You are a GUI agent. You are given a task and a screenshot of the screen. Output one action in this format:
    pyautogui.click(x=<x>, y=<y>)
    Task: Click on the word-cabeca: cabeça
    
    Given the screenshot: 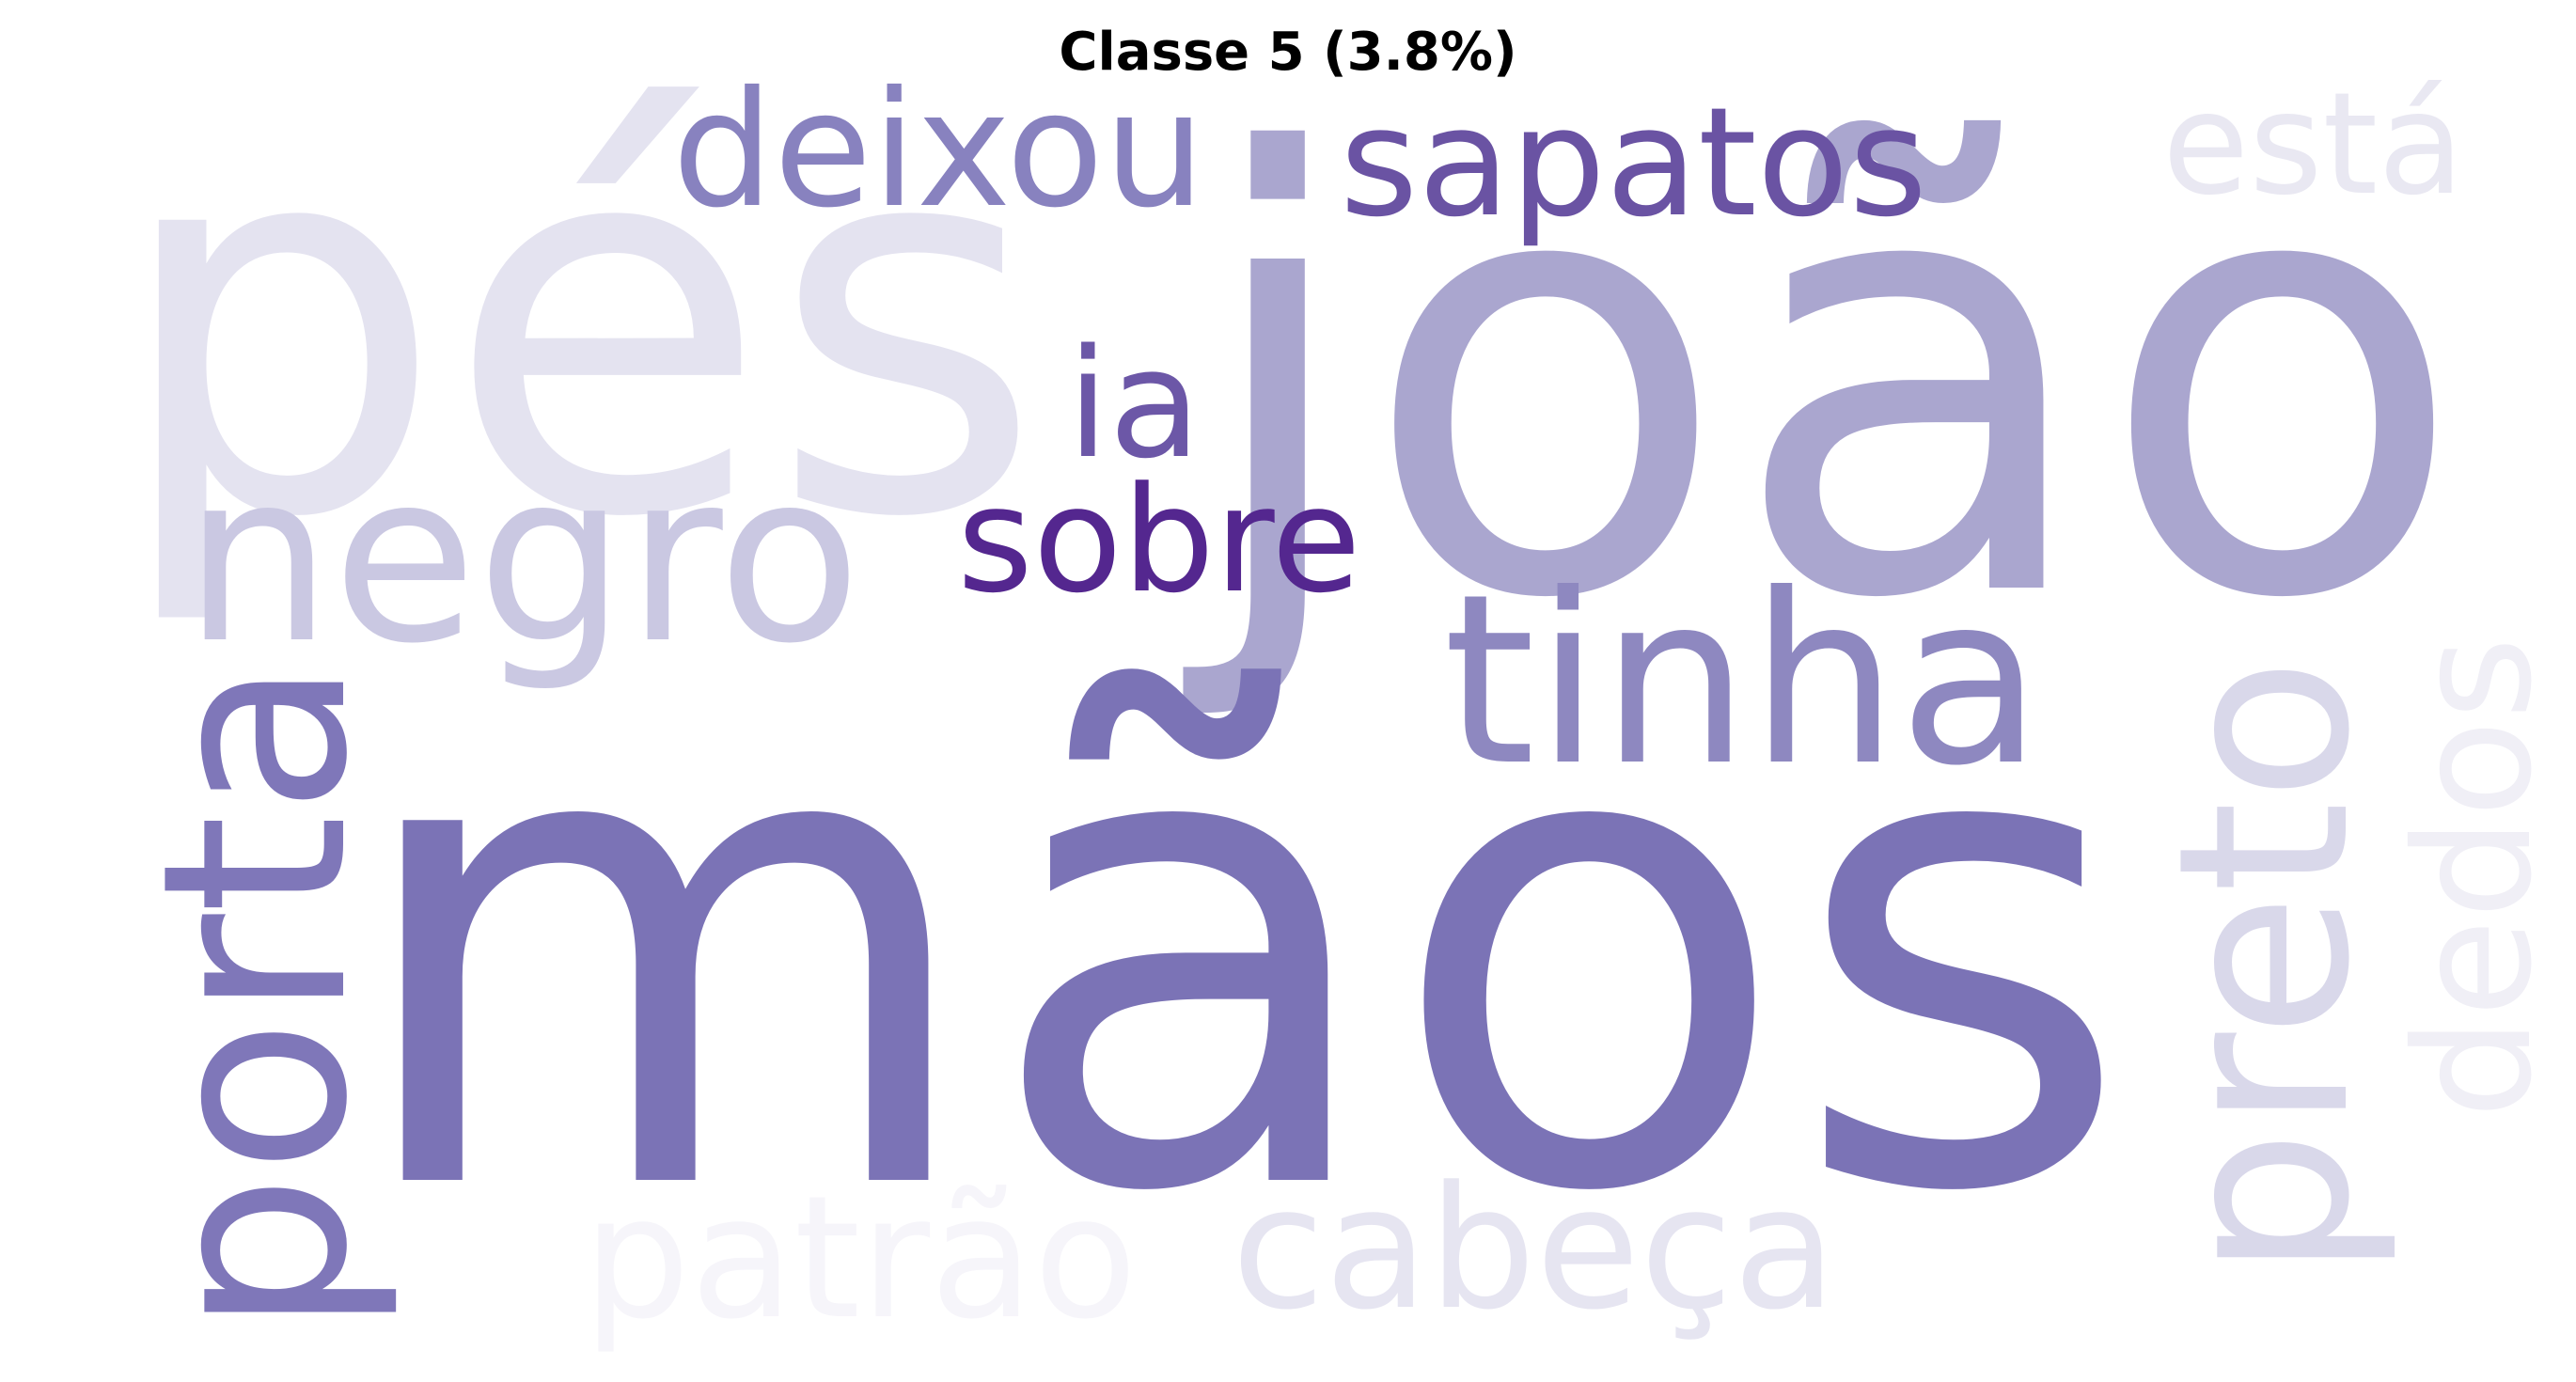 What is the action you would take?
    pyautogui.click(x=1535, y=1249)
    